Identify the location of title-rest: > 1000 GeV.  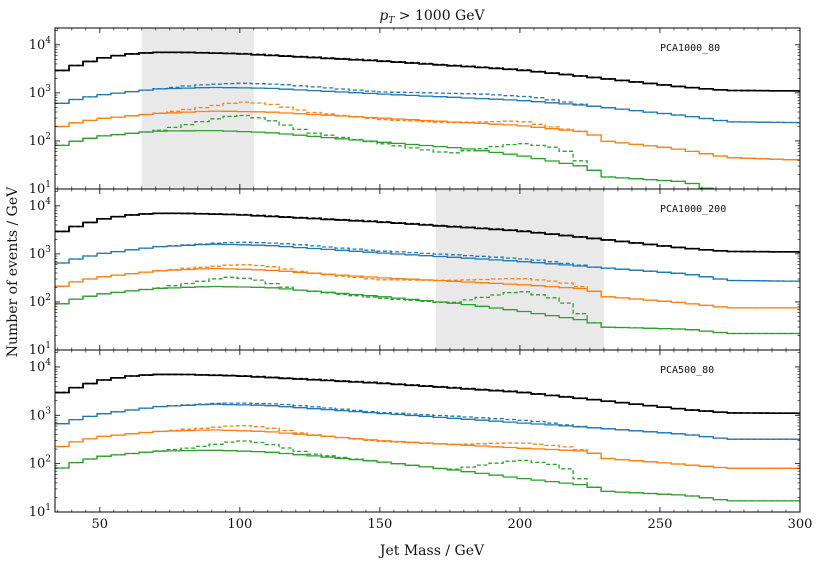
(439, 16).